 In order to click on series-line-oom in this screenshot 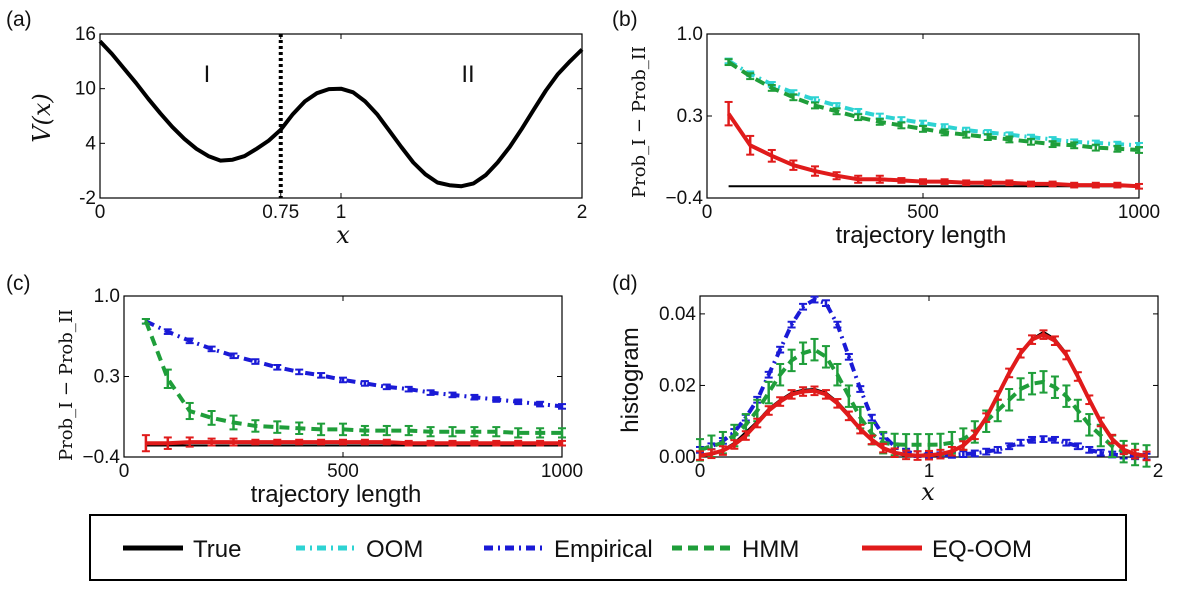, I will do `click(933, 103)`.